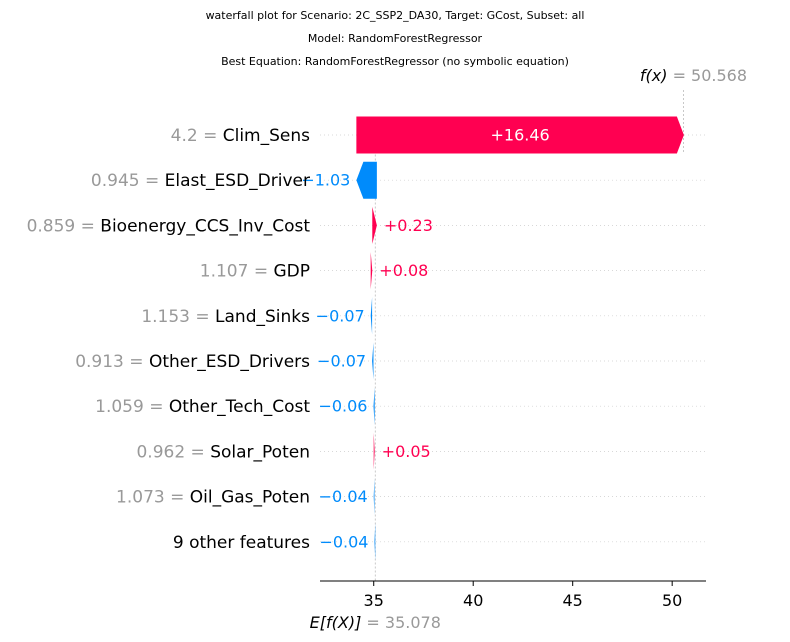 Image resolution: width=790 pixels, height=642 pixels. What do you see at coordinates (223, 452) in the screenshot?
I see `feature-label: 0.962 = Solar_Poten` at bounding box center [223, 452].